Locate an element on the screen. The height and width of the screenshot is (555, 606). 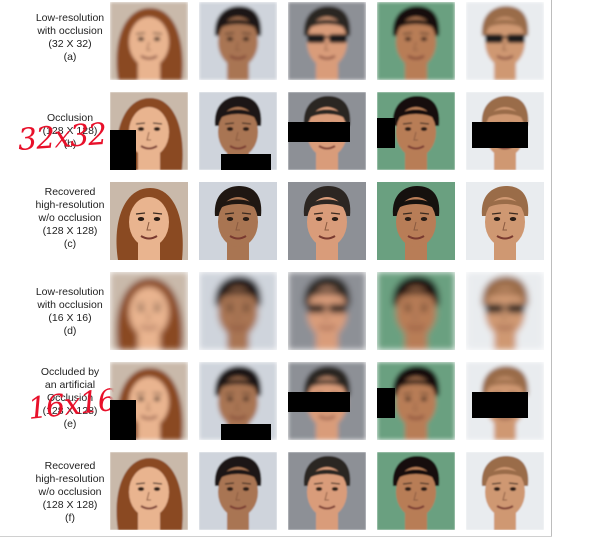
right-border-line is located at coordinates (551, 268).